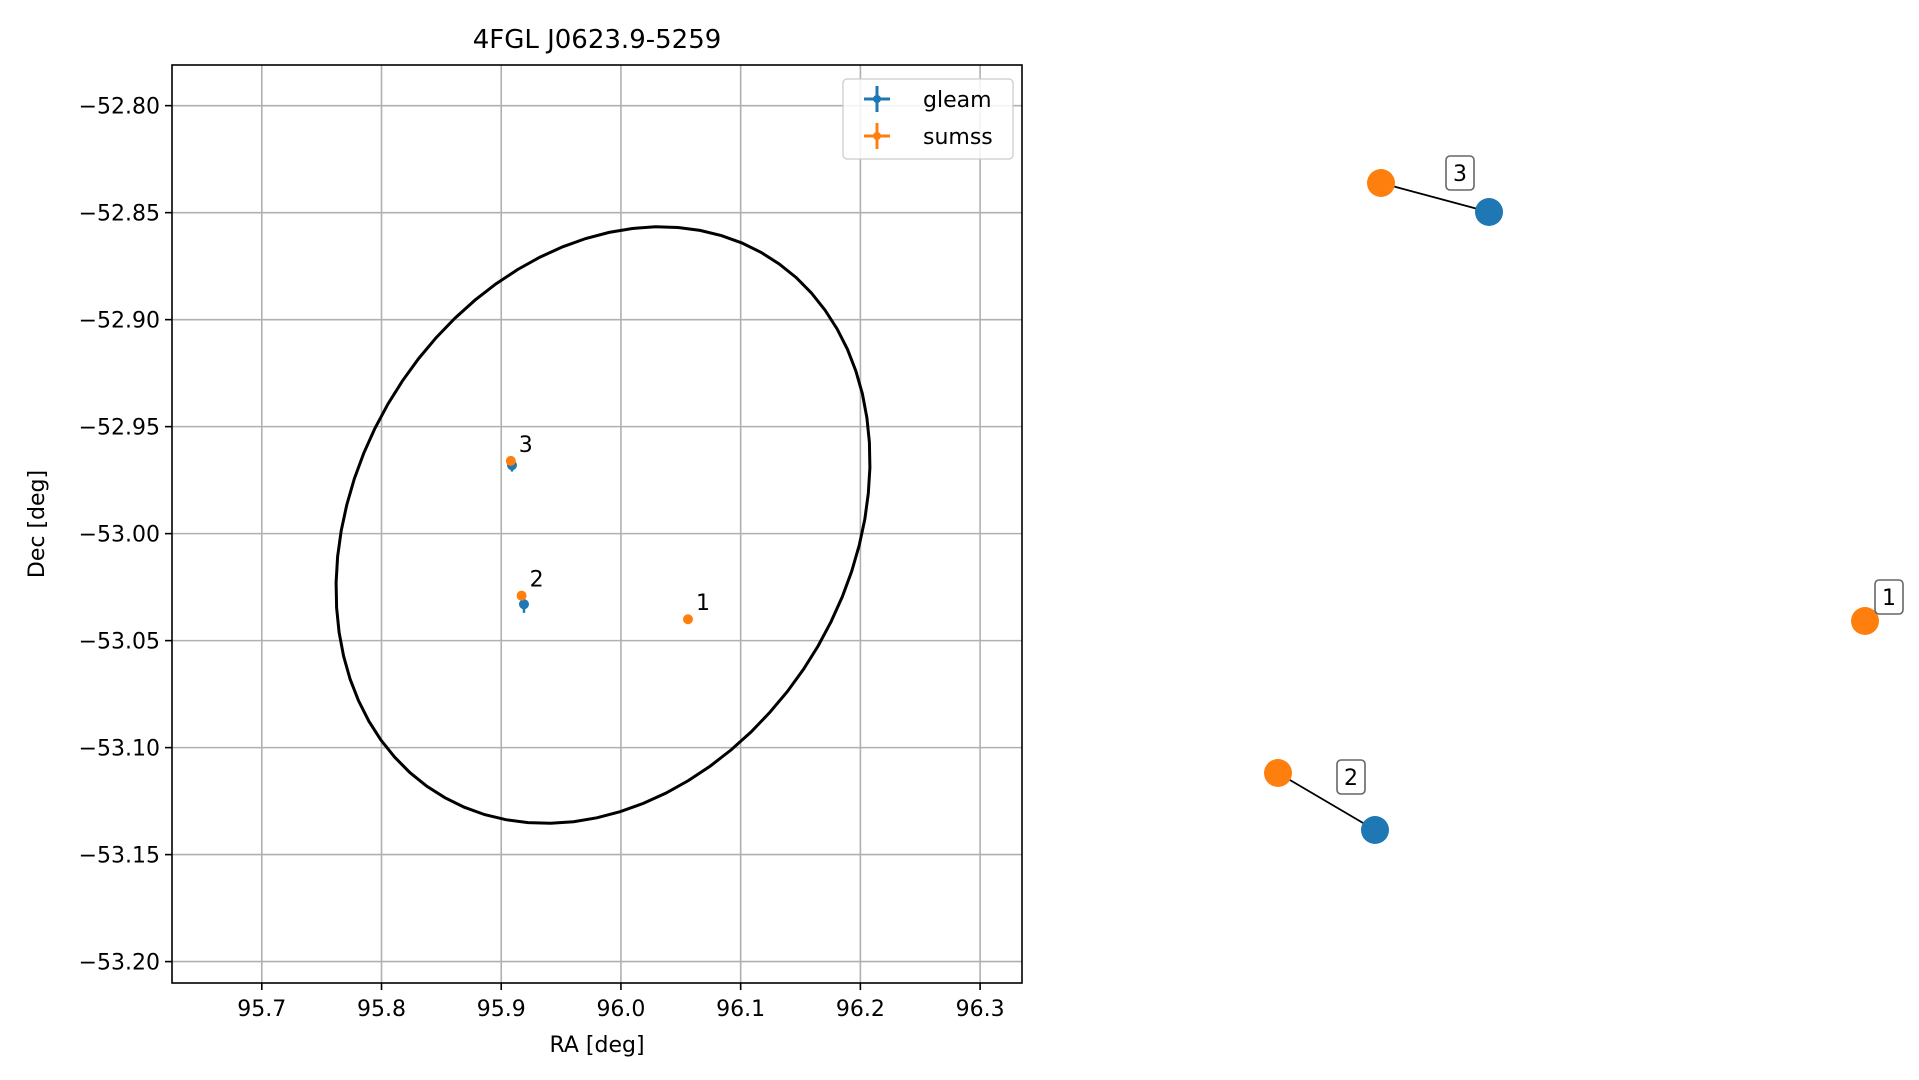 This screenshot has width=1919, height=1080. What do you see at coordinates (119, 963) in the screenshot?
I see `y-tick-label: −53.20` at bounding box center [119, 963].